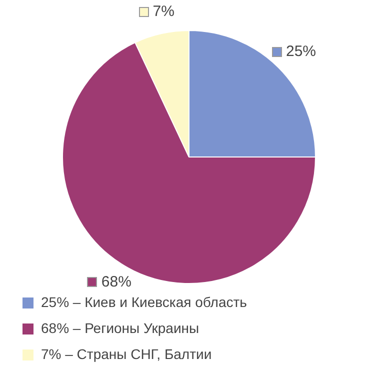  Describe the element at coordinates (126, 354) in the screenshot. I see `legend-label: 7% – Страны СНГ, Балтии` at that location.